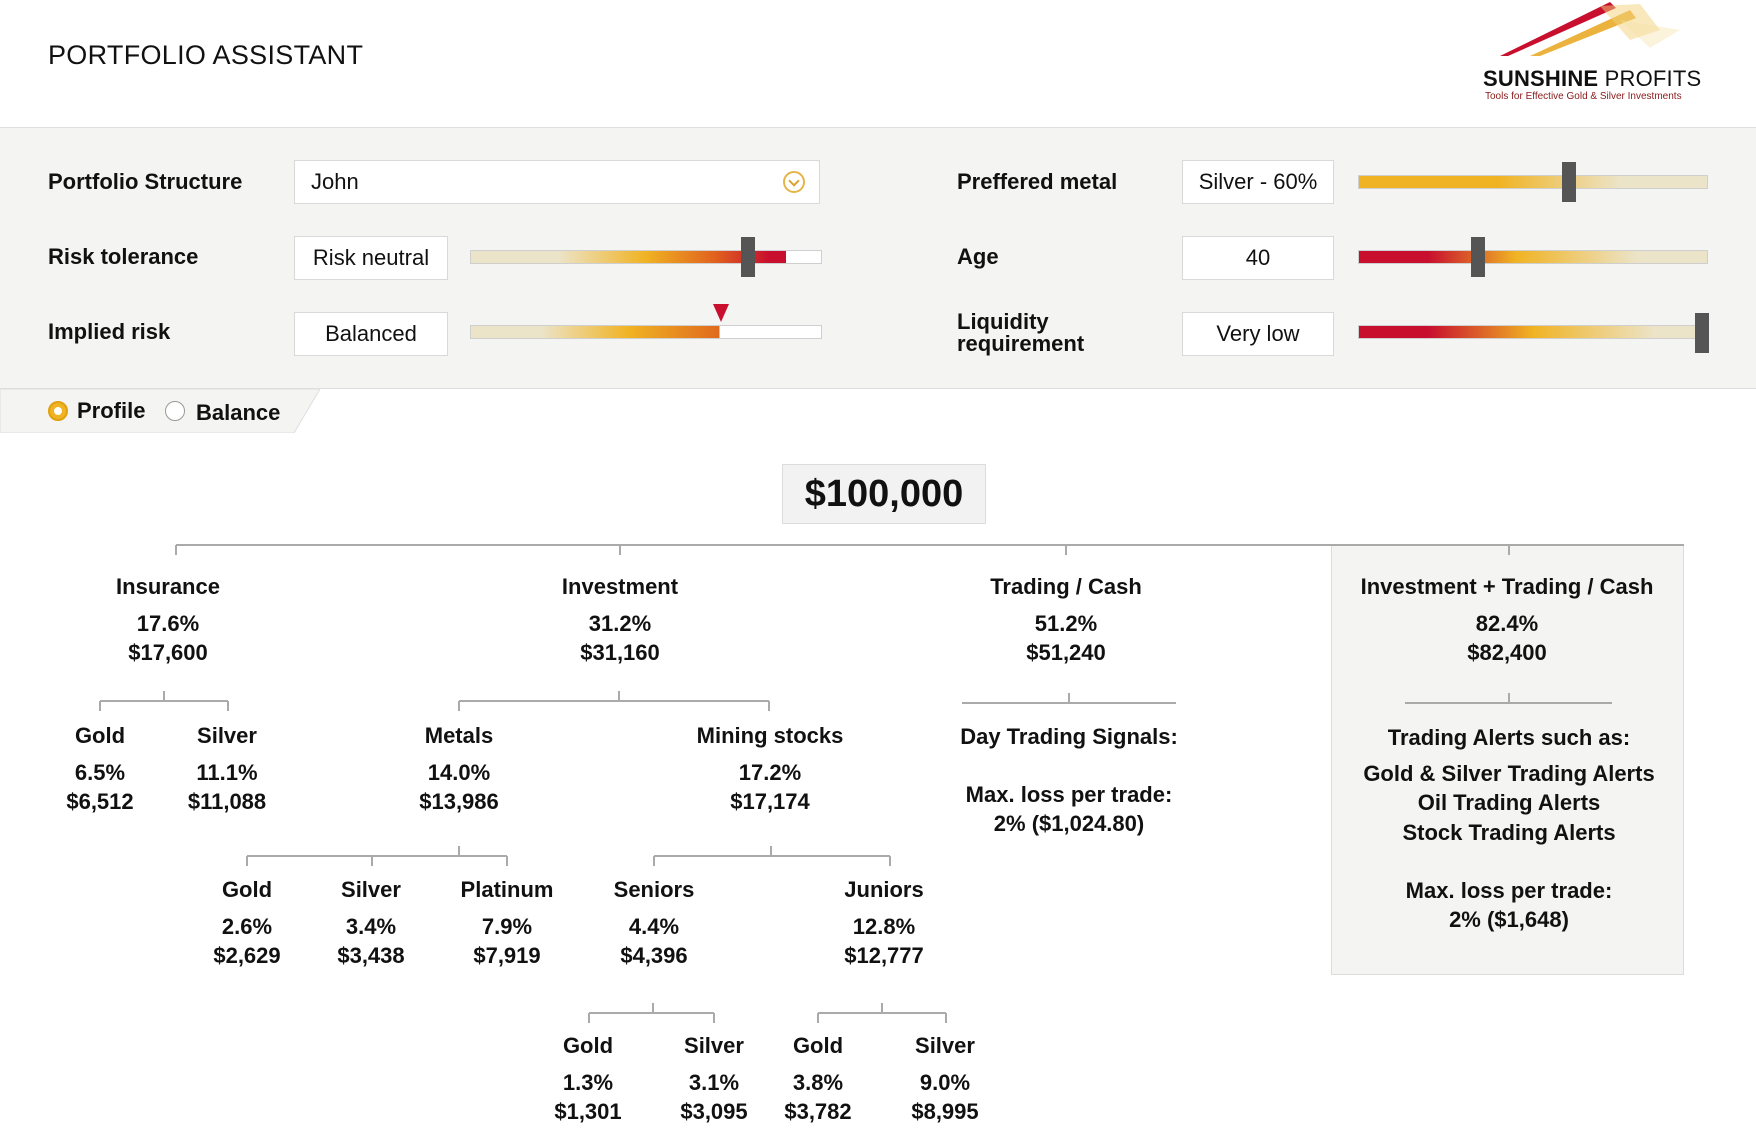 Image resolution: width=1756 pixels, height=1128 pixels. Describe the element at coordinates (206, 55) in the screenshot. I see `app-title: PORTFOLIO ASSISTANT` at that location.